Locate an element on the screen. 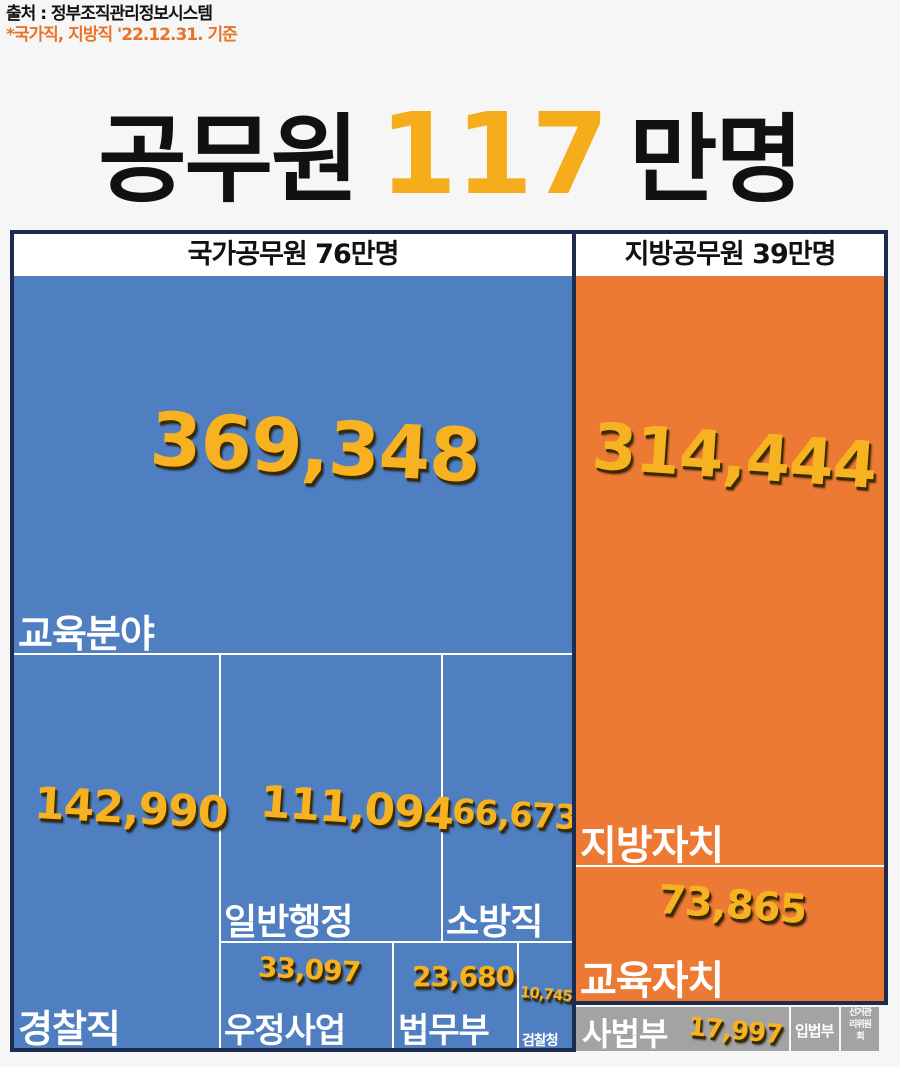  postal-label: 우정사업 is located at coordinates (285, 1031).